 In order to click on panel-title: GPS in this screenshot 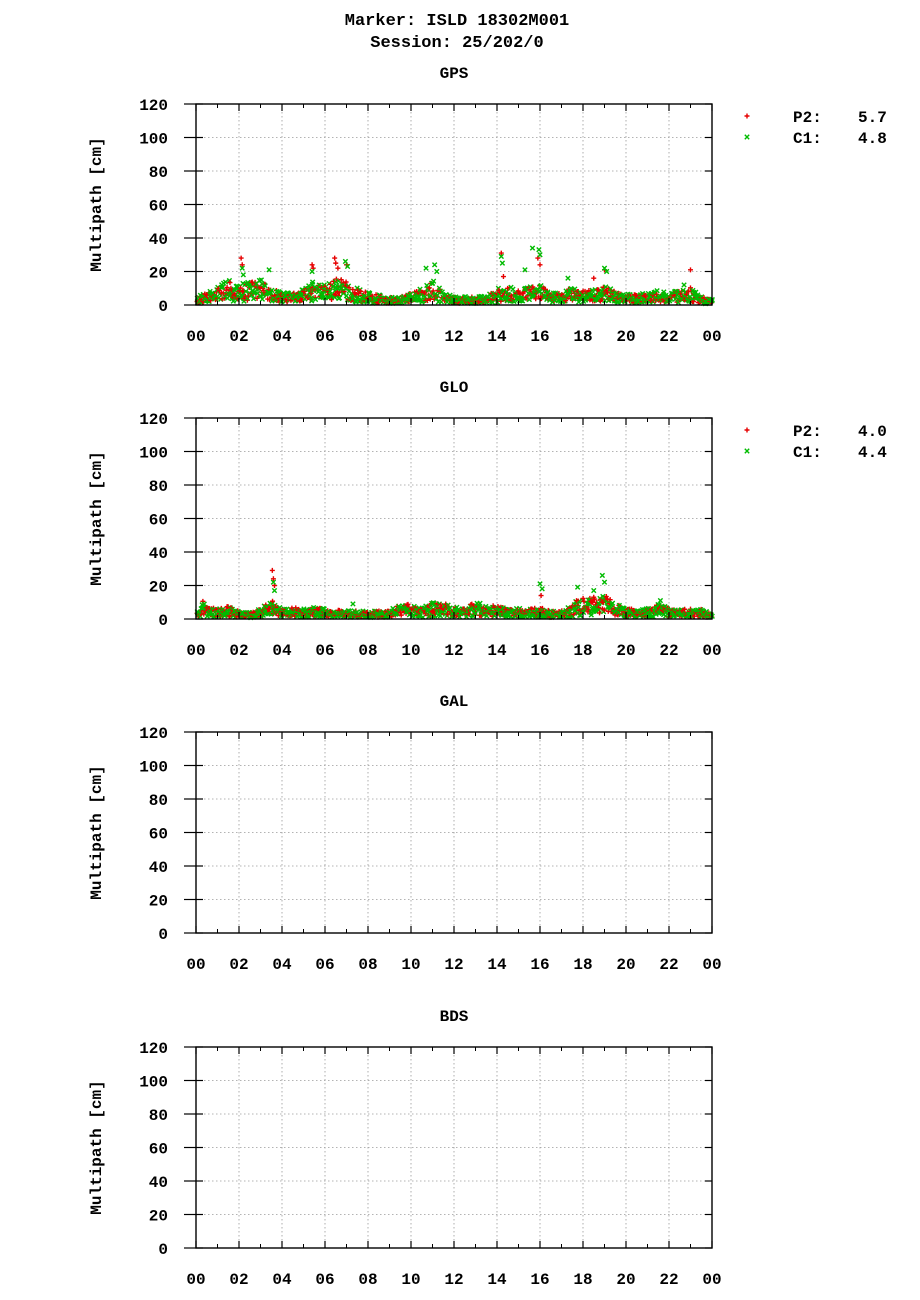, I will do `click(454, 74)`.